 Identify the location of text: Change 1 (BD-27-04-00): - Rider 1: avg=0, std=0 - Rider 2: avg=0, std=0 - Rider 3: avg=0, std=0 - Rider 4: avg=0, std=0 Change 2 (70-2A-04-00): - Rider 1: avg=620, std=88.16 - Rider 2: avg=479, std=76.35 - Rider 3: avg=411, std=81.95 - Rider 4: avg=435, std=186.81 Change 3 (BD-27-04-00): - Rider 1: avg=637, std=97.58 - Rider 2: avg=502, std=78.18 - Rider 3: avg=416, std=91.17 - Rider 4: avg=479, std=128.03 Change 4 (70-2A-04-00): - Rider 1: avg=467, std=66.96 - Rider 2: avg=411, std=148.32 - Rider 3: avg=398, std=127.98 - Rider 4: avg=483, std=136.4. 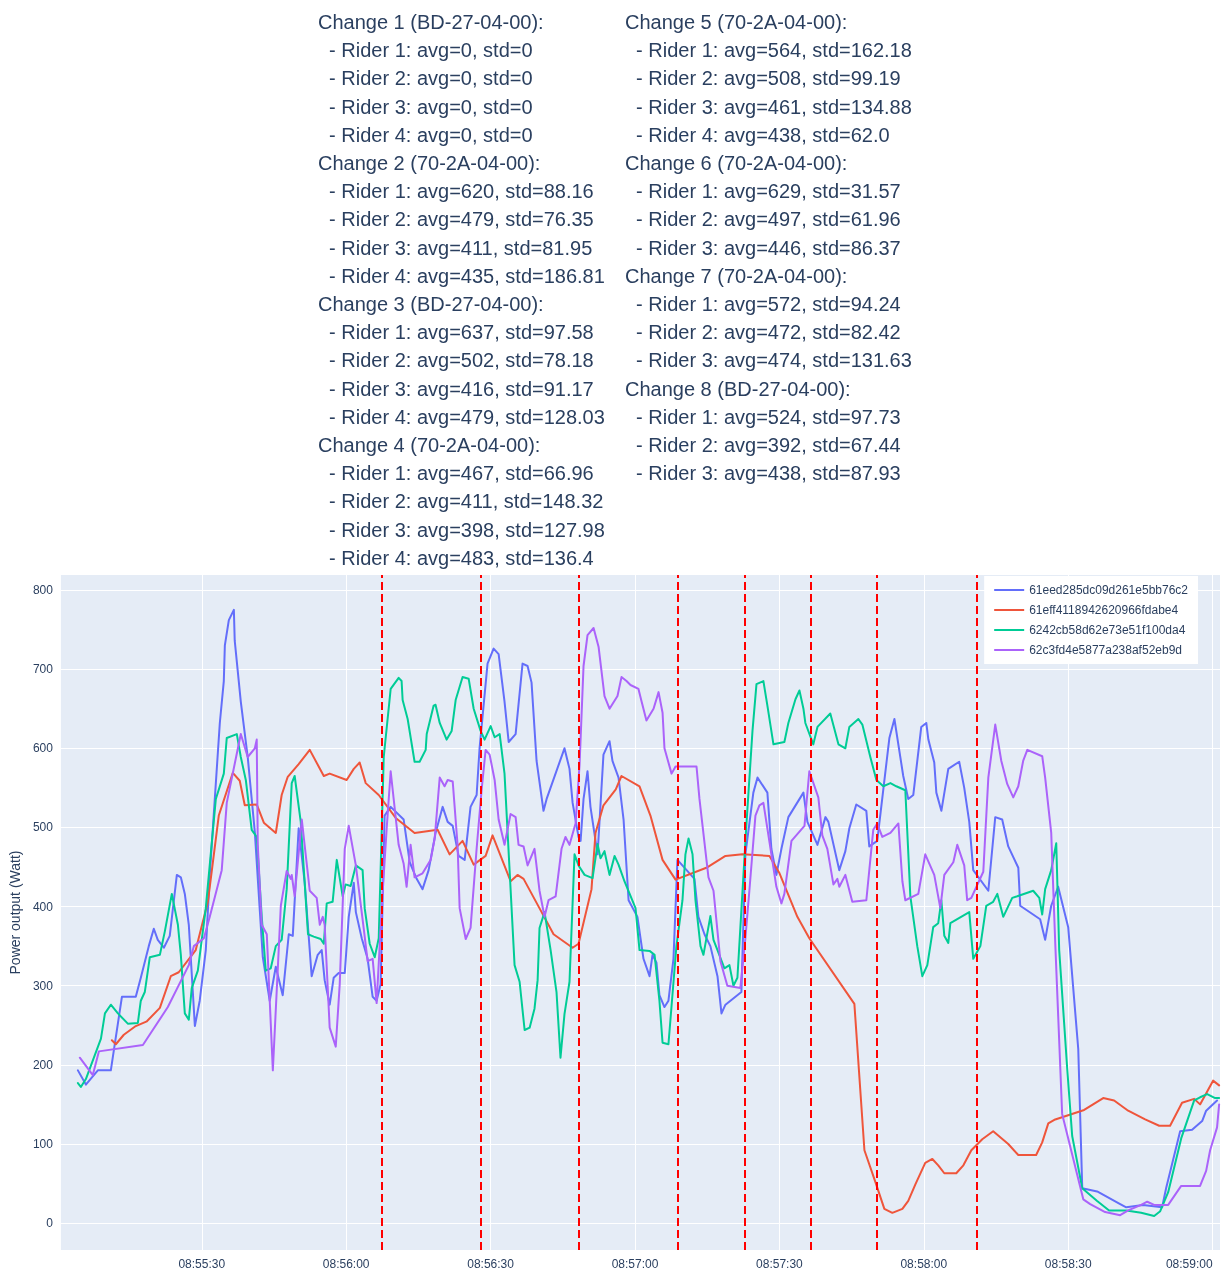
(461, 290).